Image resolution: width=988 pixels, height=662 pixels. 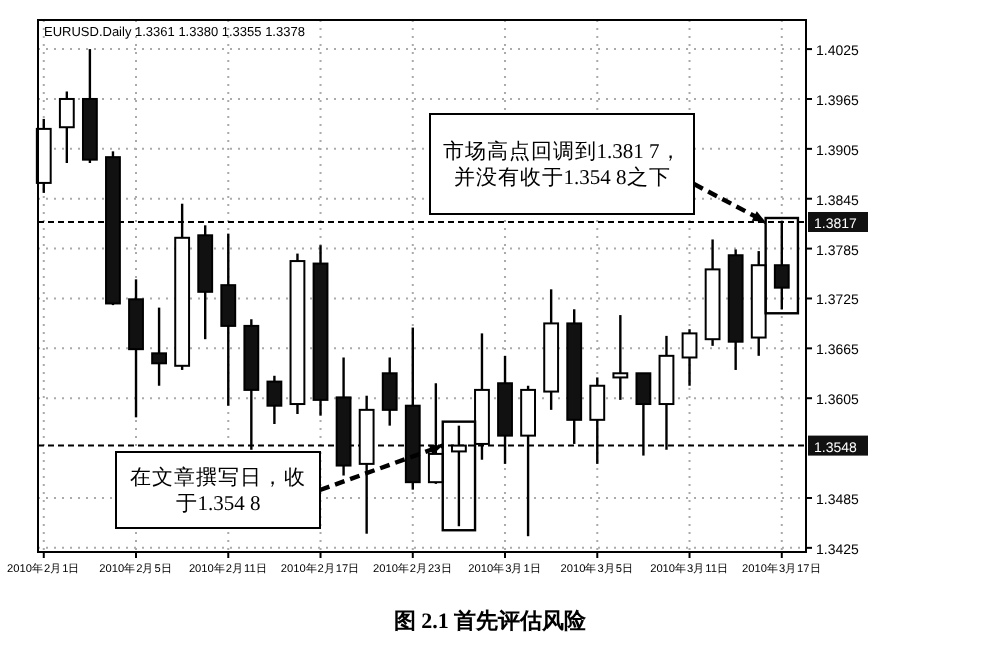 What do you see at coordinates (218, 490) in the screenshot?
I see `annotation: 在文章撰写日，收于1.354 8` at bounding box center [218, 490].